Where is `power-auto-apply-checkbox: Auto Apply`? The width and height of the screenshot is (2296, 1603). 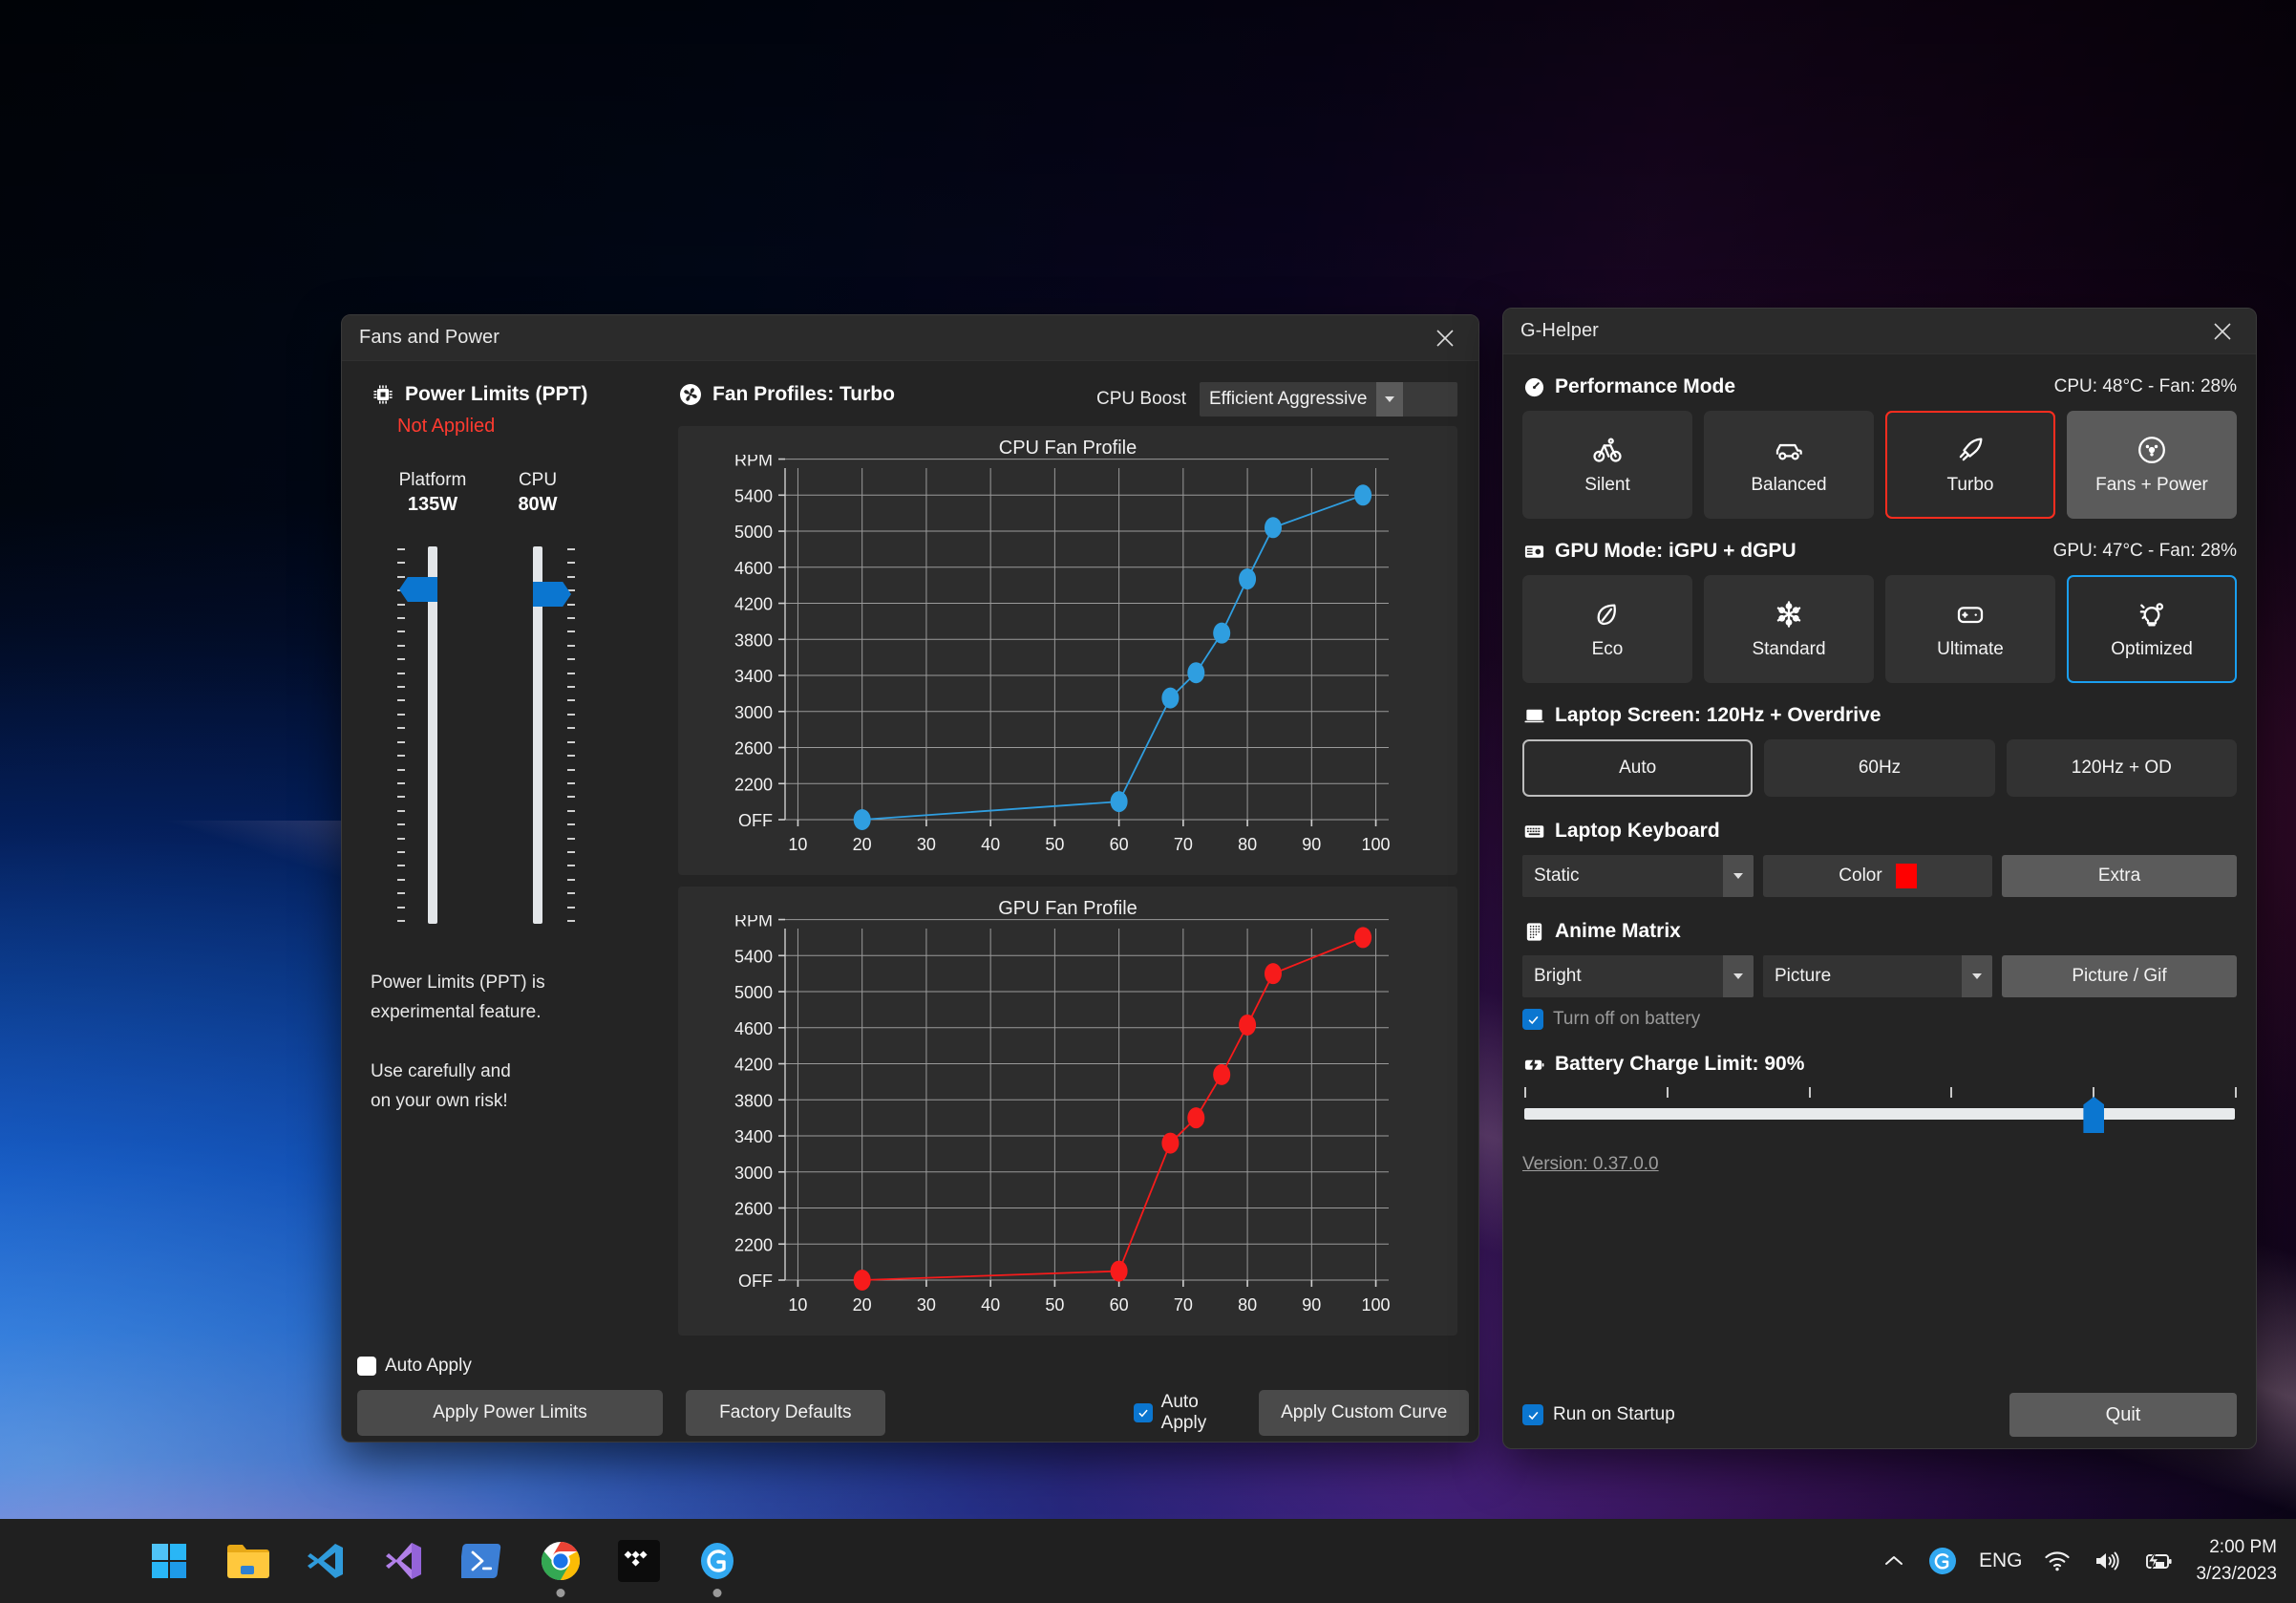 power-auto-apply-checkbox: Auto Apply is located at coordinates (514, 1366).